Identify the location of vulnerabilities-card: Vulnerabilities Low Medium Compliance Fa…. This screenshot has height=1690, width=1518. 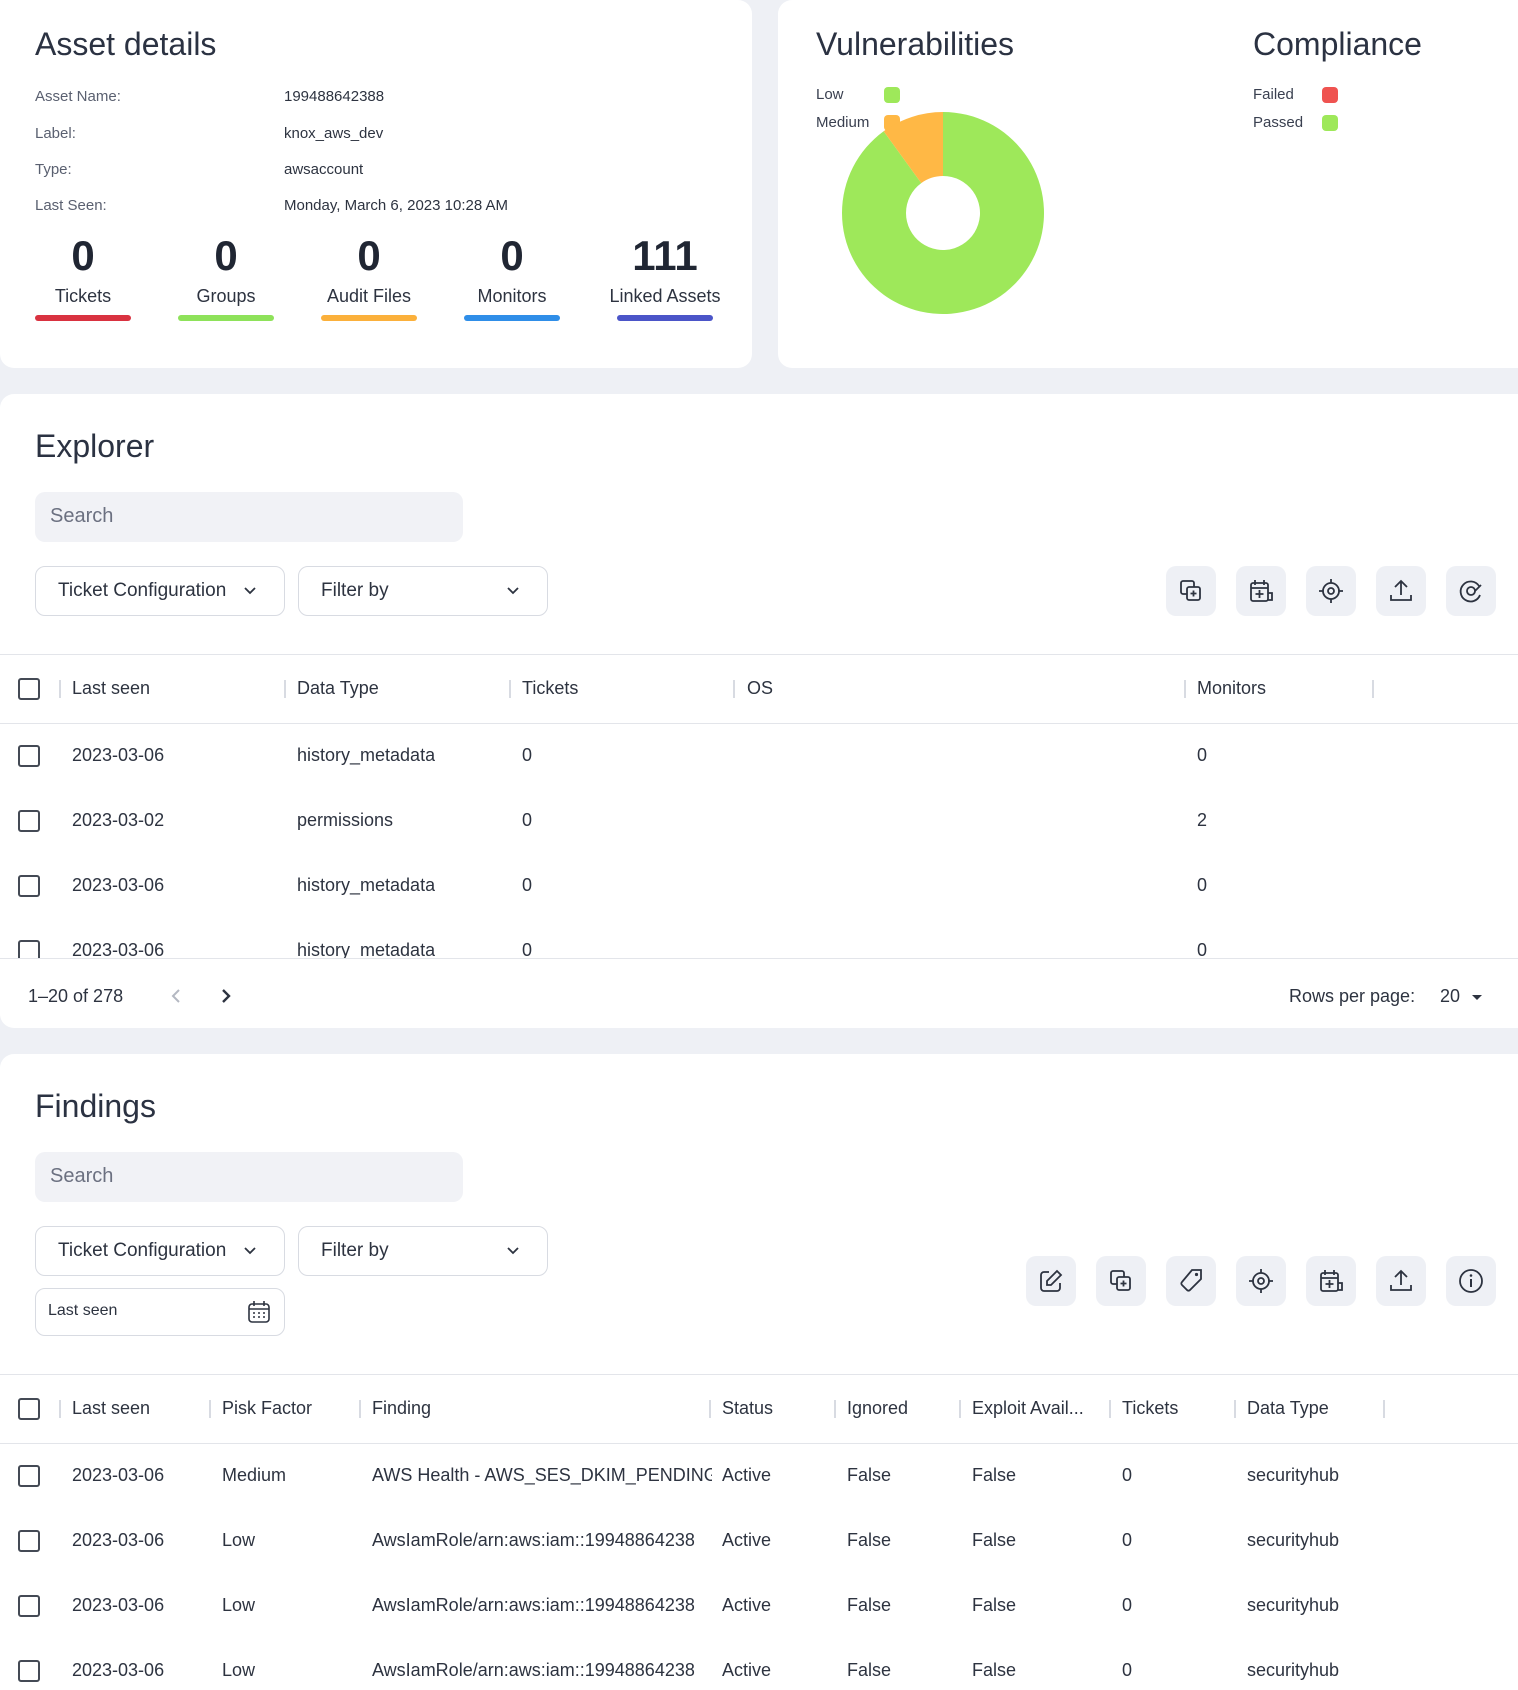
(1148, 184).